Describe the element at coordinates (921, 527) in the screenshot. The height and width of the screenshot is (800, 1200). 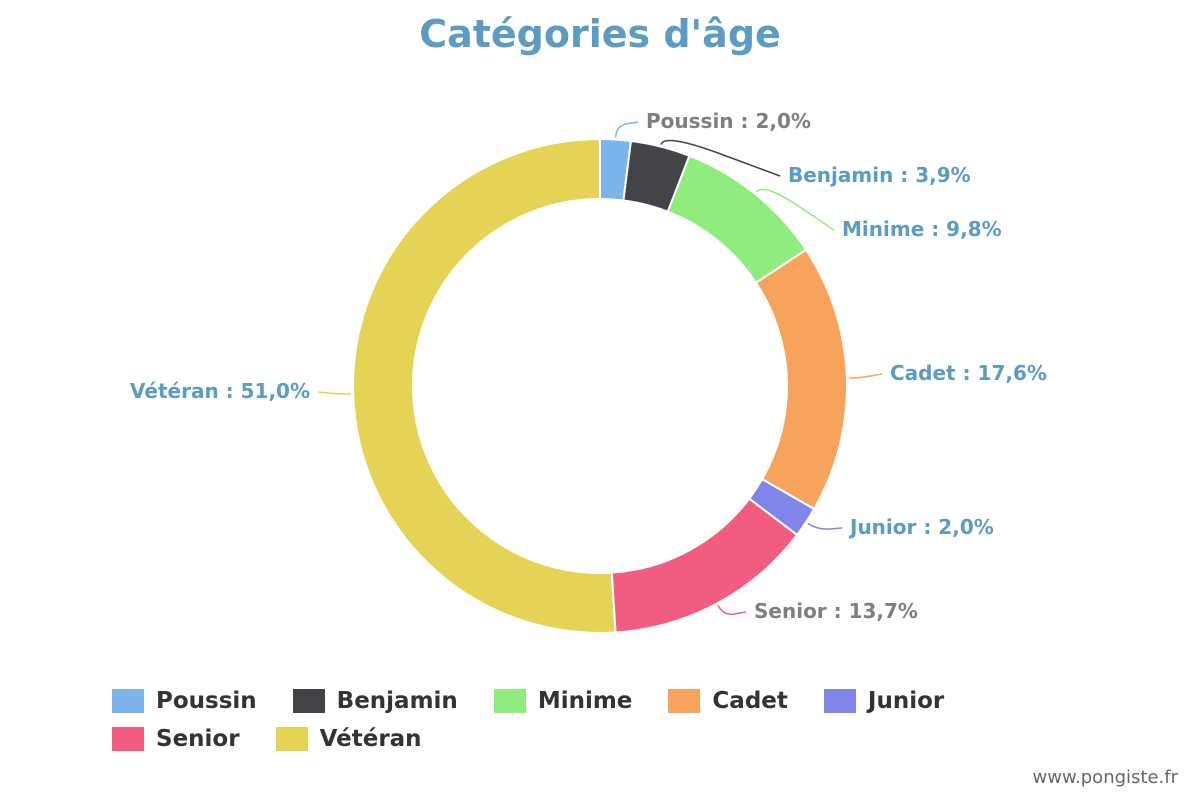
I see `data-label-junior: Junior : 2,0%` at that location.